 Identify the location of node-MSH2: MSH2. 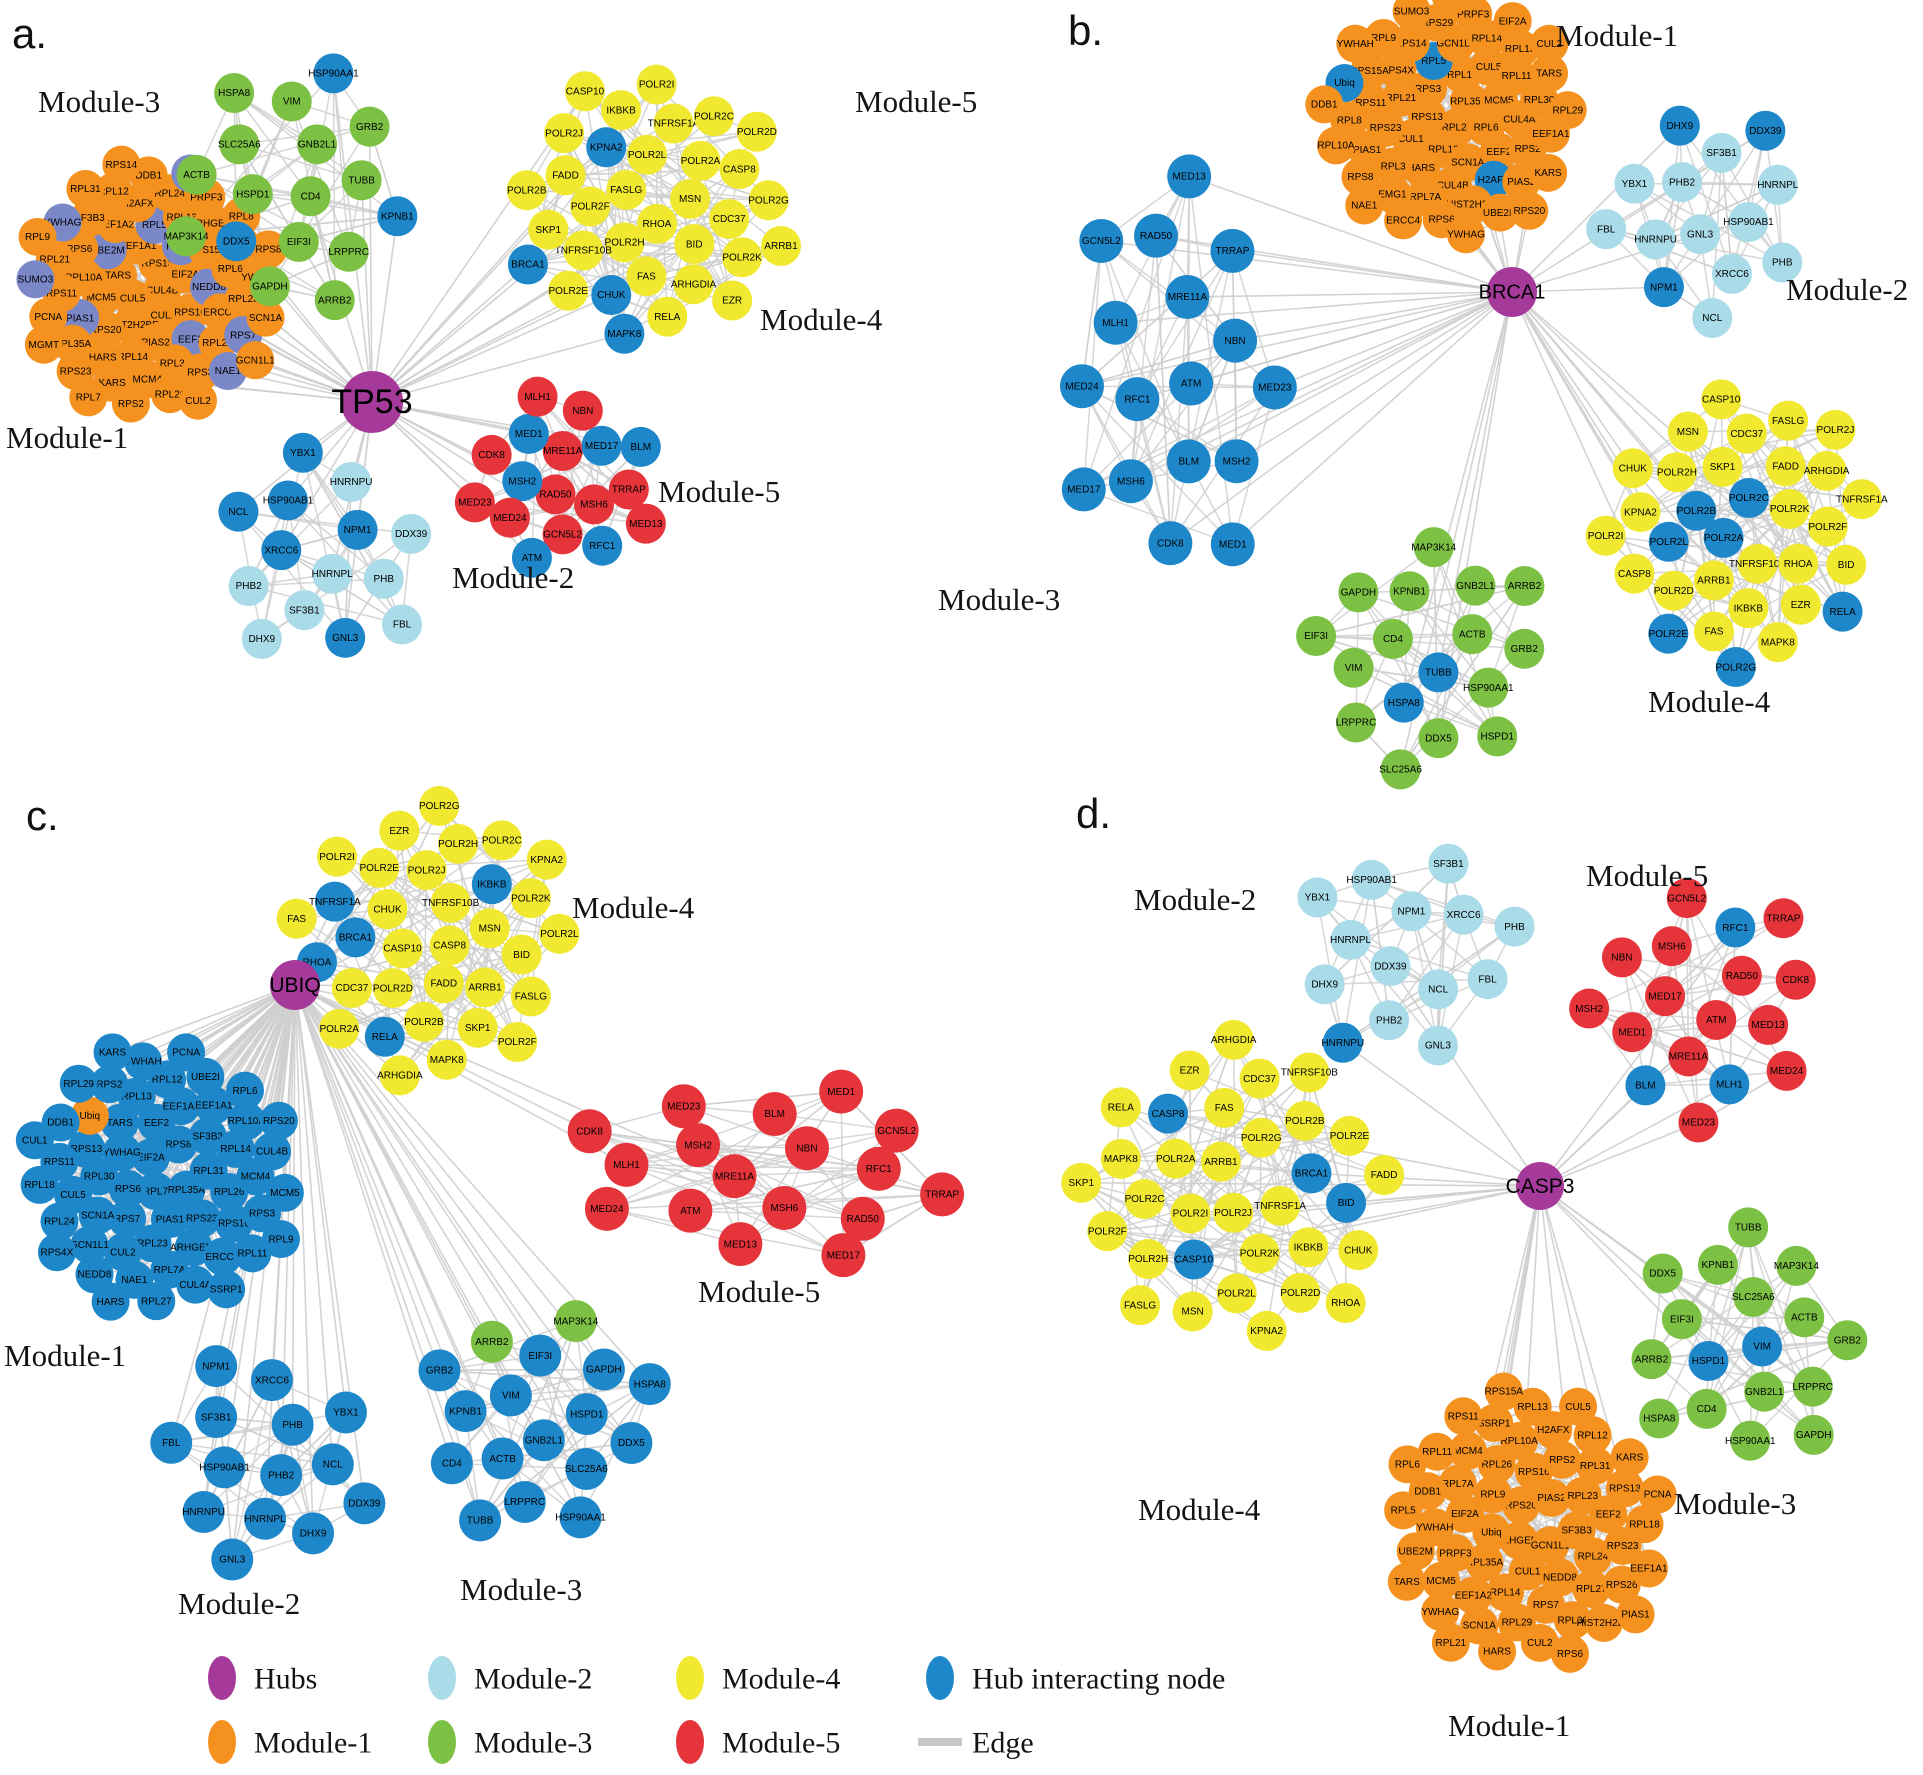
(522, 481).